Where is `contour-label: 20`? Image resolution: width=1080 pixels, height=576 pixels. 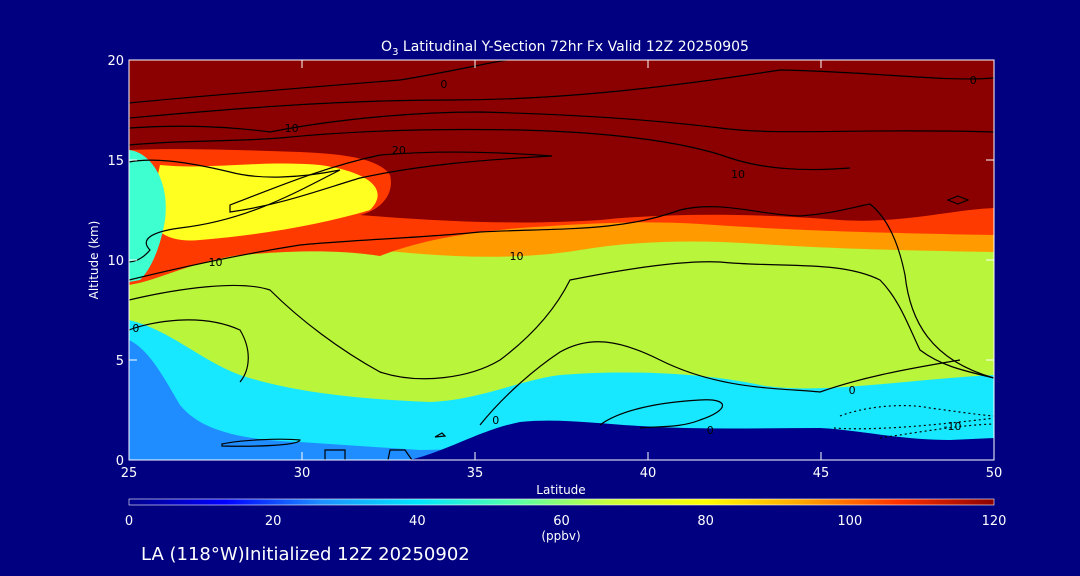
contour-label: 20 is located at coordinates (399, 150).